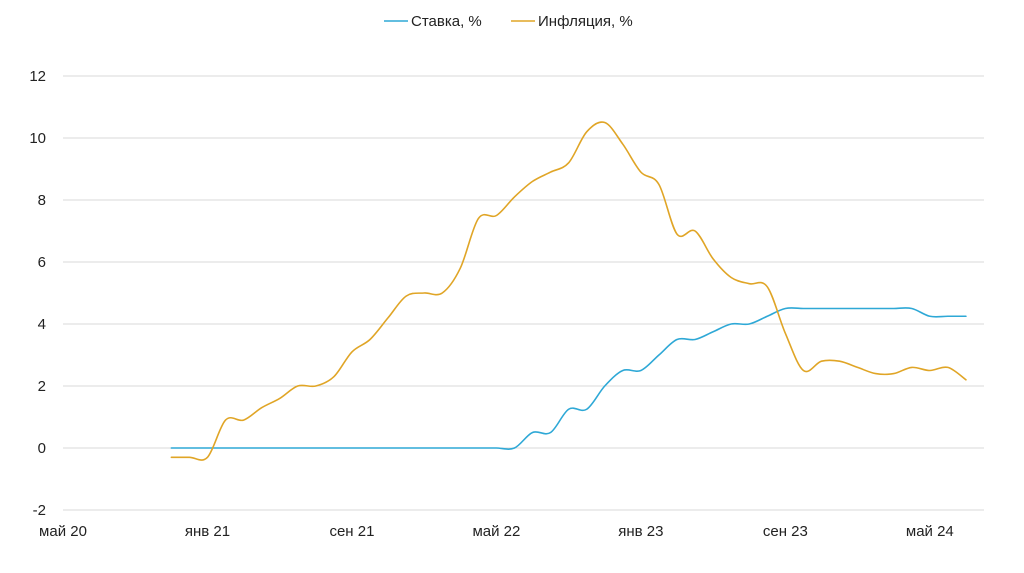  What do you see at coordinates (37, 76) in the screenshot?
I see `y-tick-label: 12` at bounding box center [37, 76].